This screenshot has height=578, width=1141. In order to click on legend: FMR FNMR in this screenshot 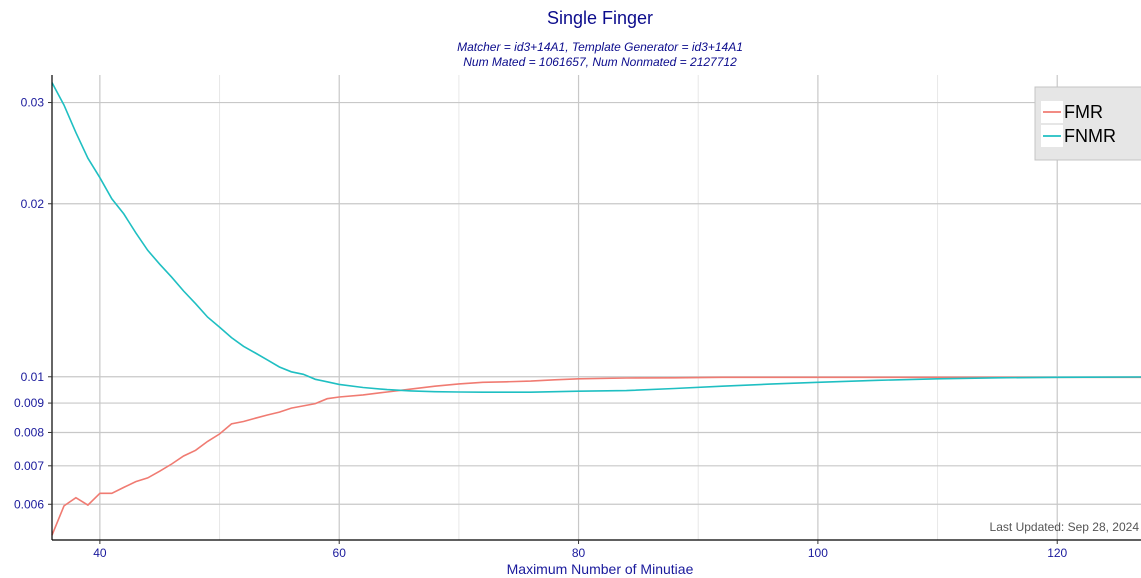, I will do `click(1087, 123)`.